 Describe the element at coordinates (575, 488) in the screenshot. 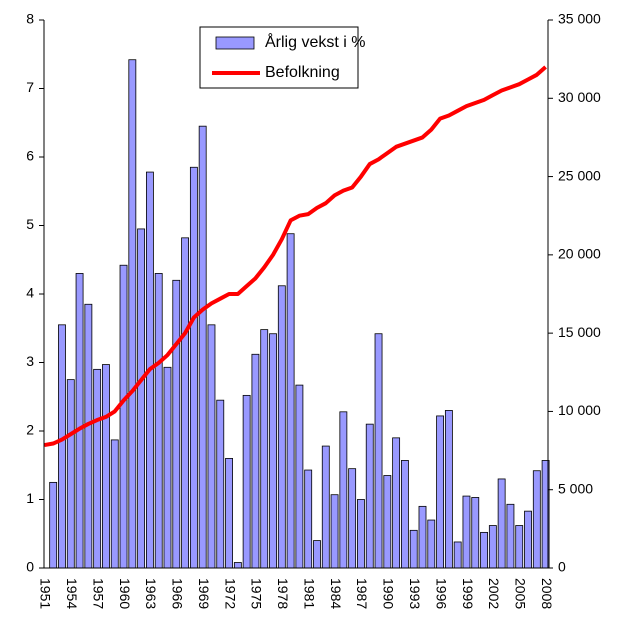

I see `y2-tick-label: 5 000` at that location.